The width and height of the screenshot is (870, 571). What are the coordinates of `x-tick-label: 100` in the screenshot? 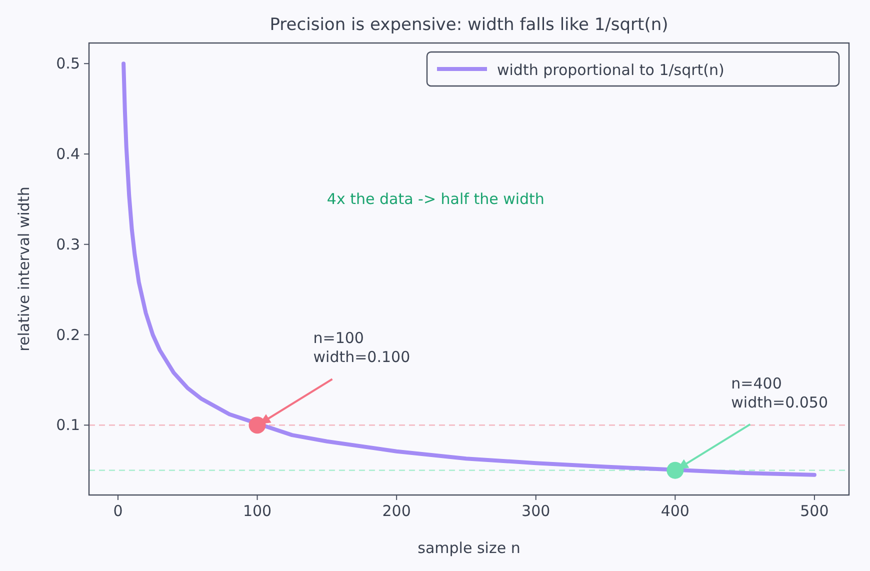 It's located at (257, 511).